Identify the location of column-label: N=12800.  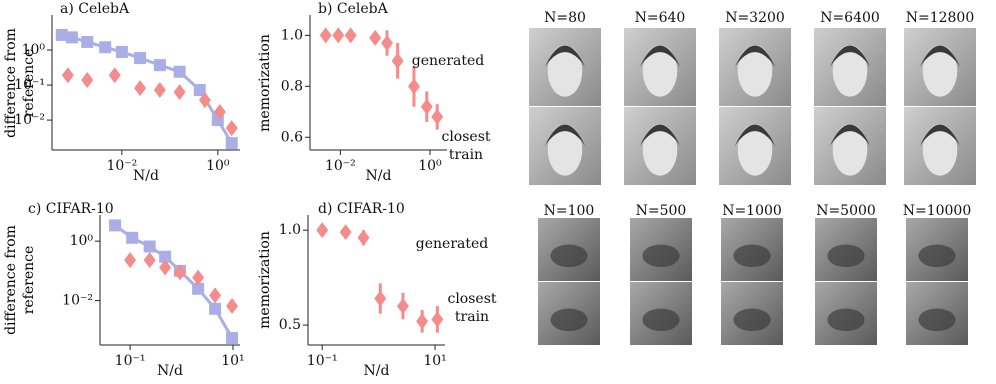
(940, 18).